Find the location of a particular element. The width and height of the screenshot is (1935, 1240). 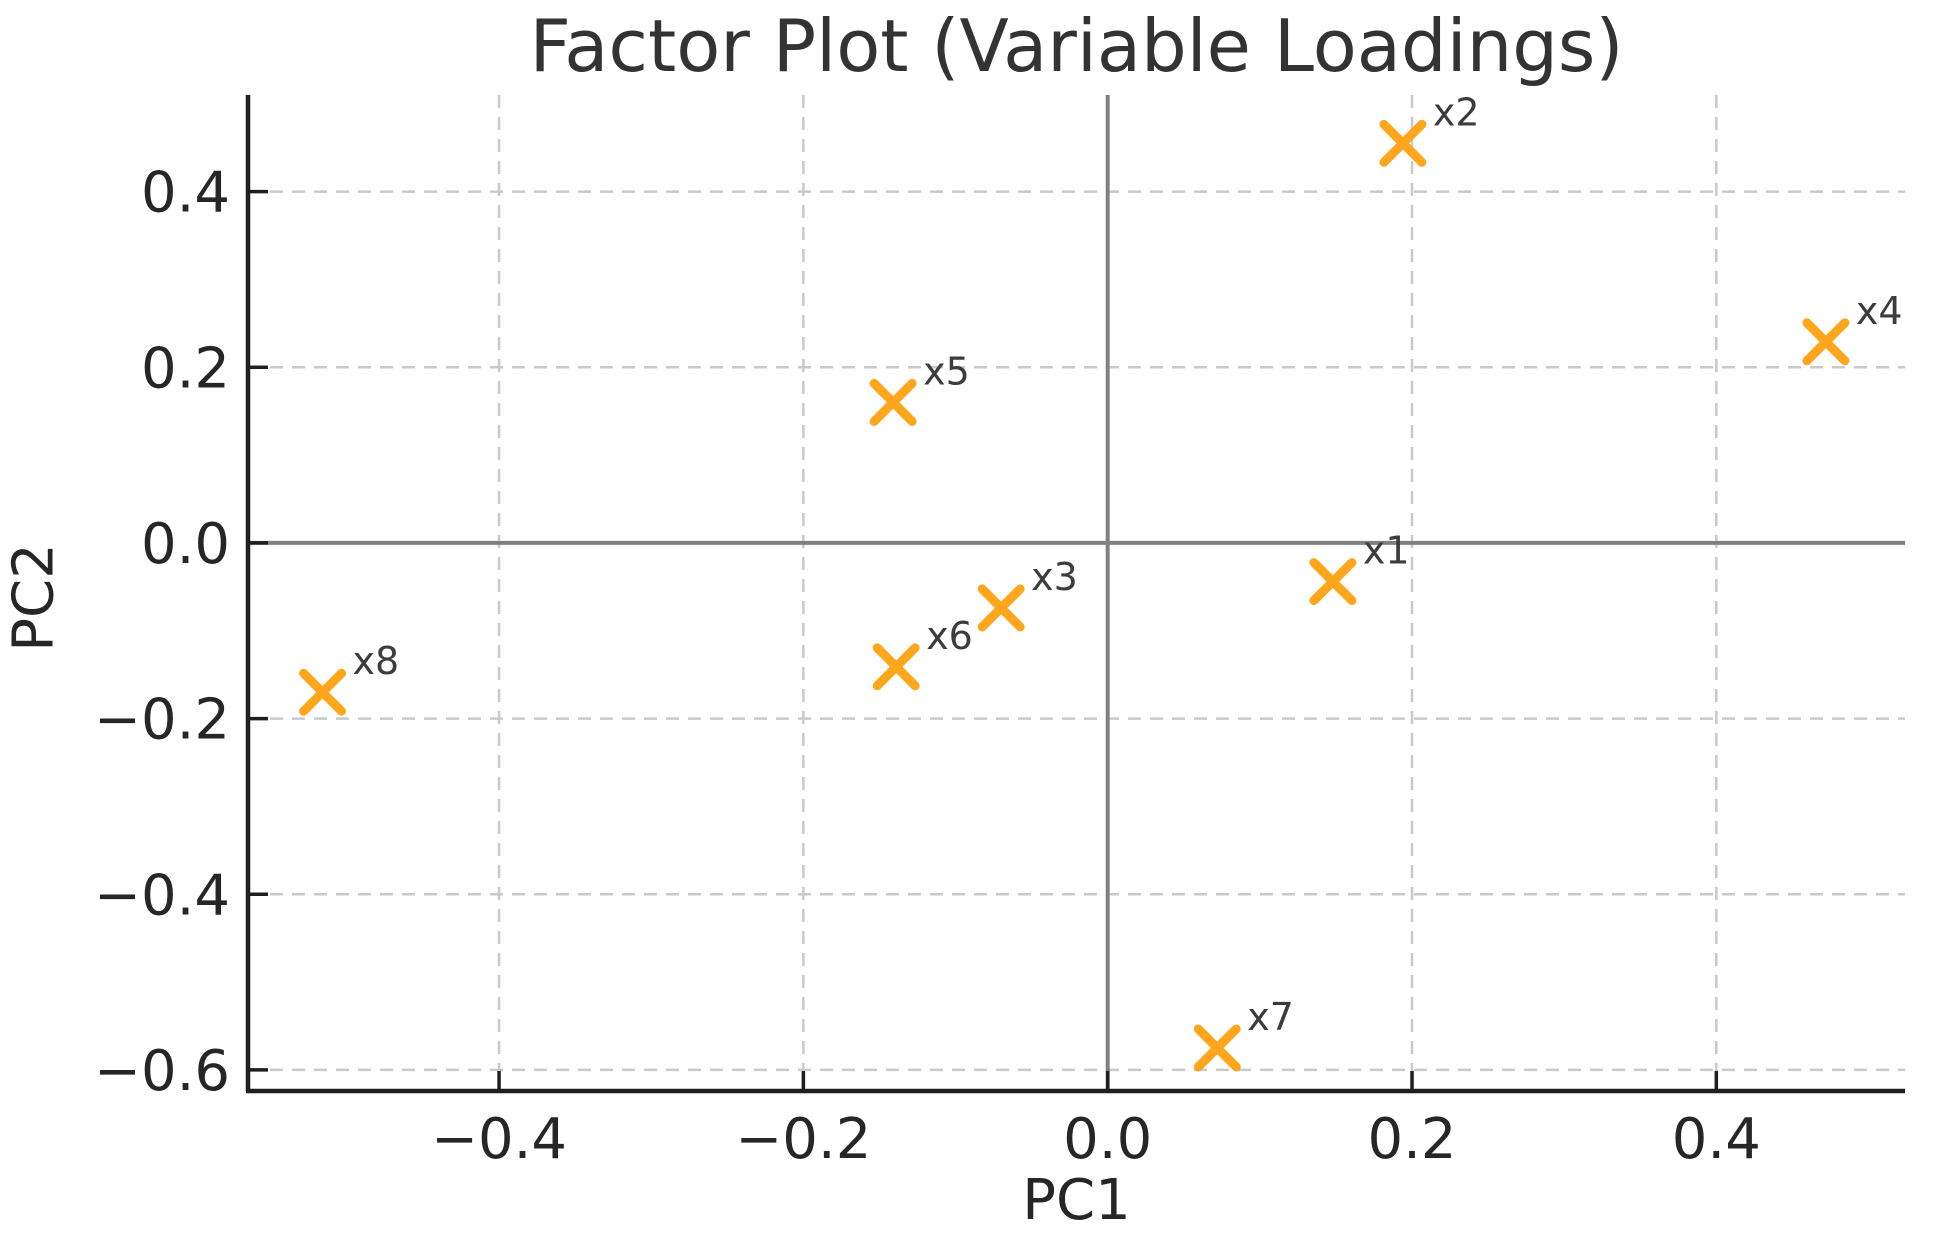

y-tick-label: 0.0 is located at coordinates (185, 544).